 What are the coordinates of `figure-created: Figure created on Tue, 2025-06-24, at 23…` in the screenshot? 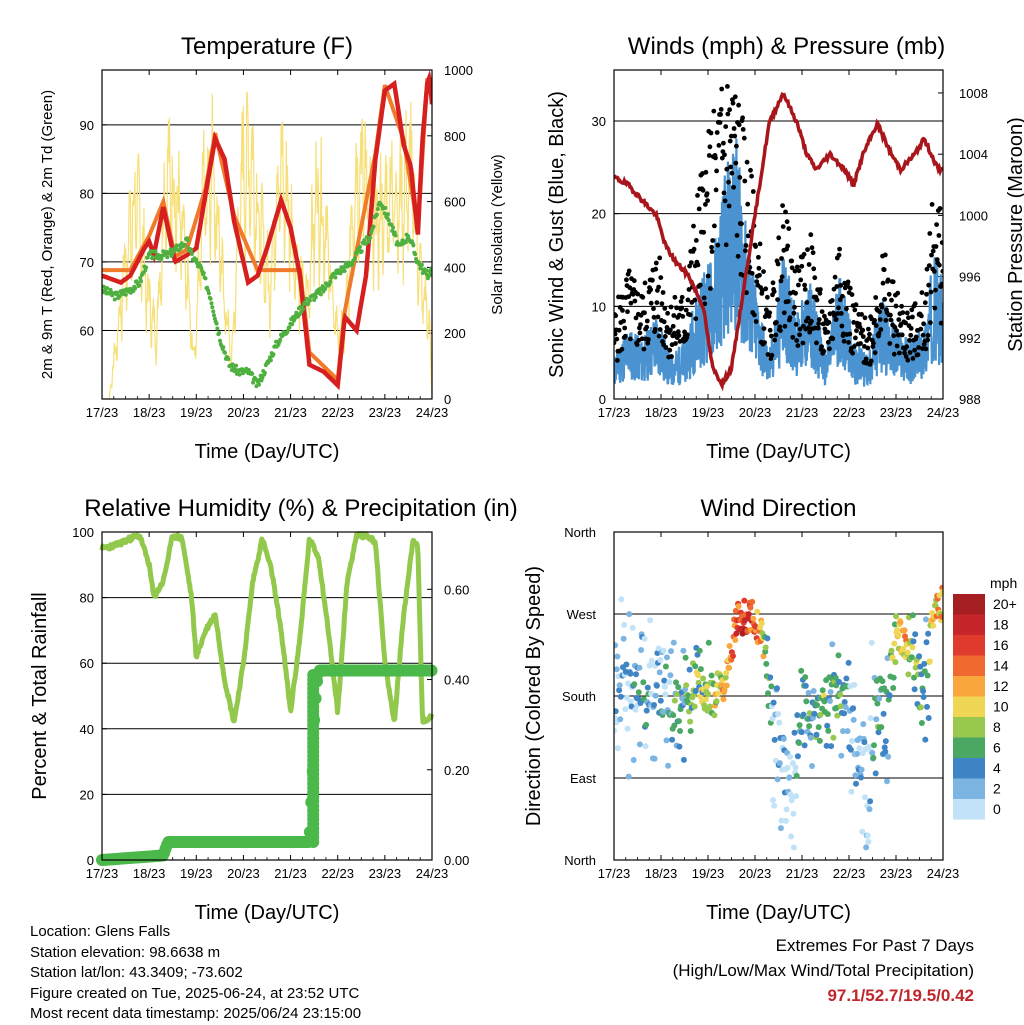 It's located at (195, 993).